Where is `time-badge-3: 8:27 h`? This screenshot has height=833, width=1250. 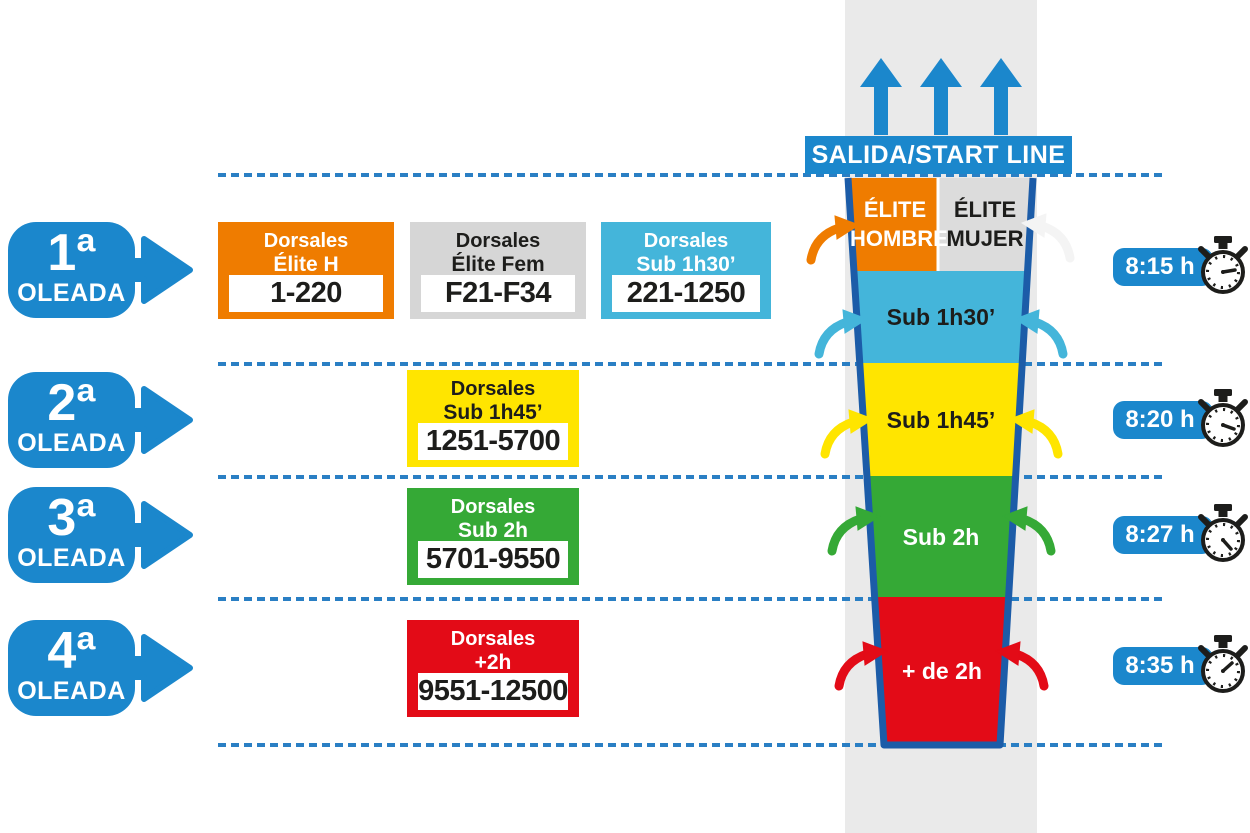
time-badge-3: 8:27 h is located at coordinates (1163, 535).